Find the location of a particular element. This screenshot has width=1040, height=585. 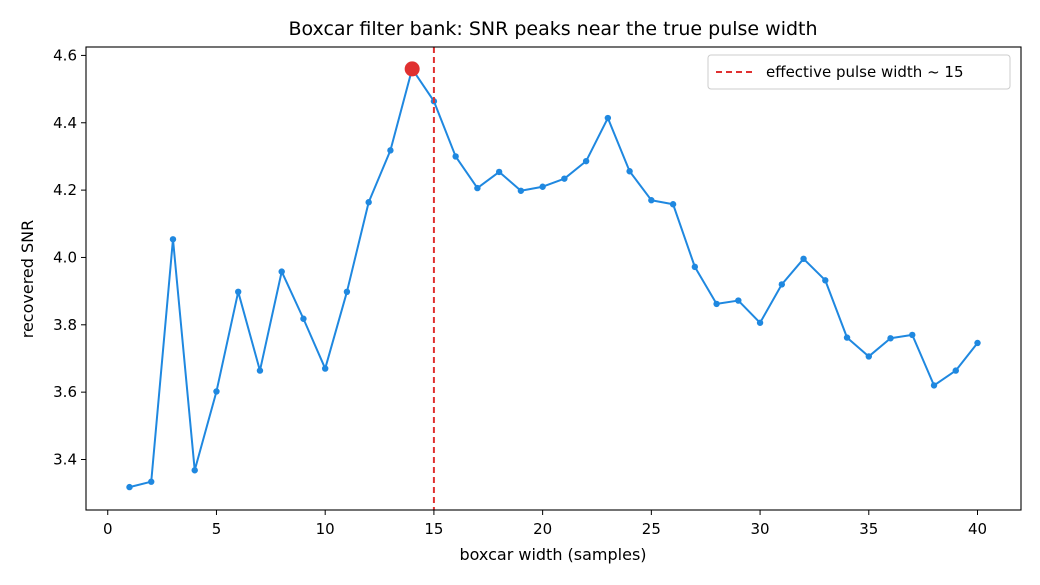

y-tick-label: 3.6 is located at coordinates (65, 392).